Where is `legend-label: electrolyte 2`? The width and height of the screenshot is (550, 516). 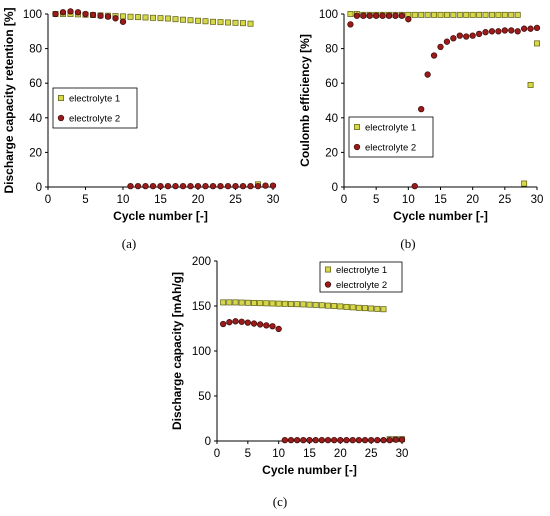 legend-label: electrolyte 2 is located at coordinates (94, 119).